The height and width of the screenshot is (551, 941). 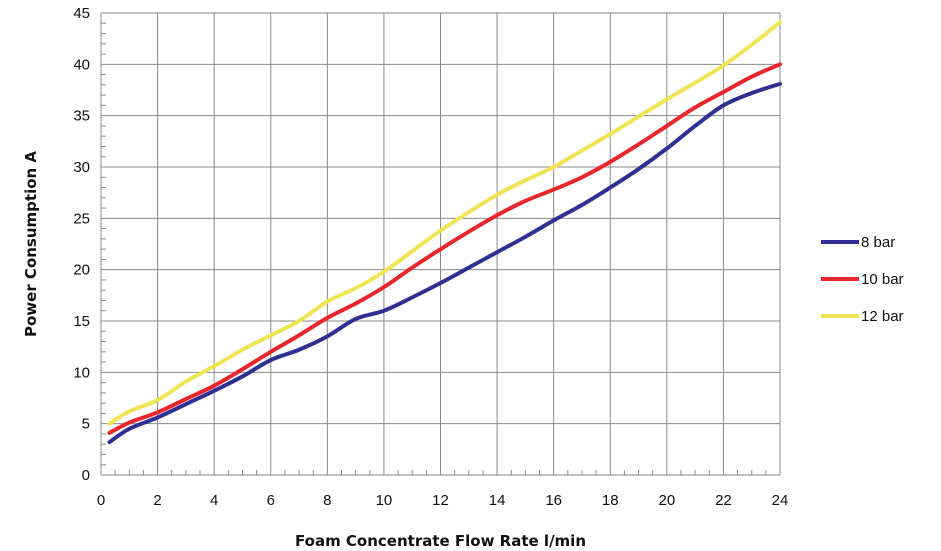 I want to click on x-tick-label: 4, so click(x=214, y=500).